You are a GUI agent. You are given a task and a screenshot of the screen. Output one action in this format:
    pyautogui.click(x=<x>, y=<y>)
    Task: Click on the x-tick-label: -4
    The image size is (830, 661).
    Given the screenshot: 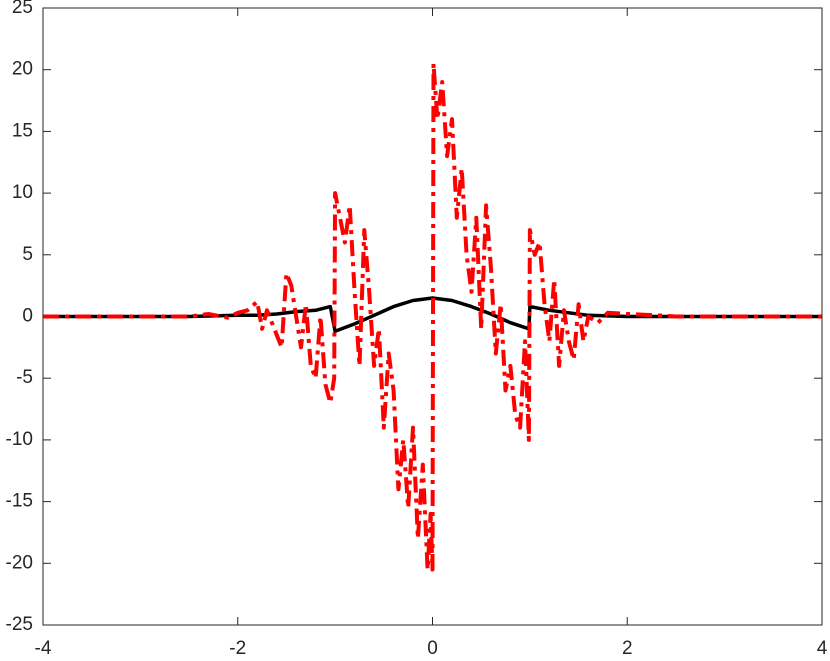 What is the action you would take?
    pyautogui.click(x=43, y=648)
    